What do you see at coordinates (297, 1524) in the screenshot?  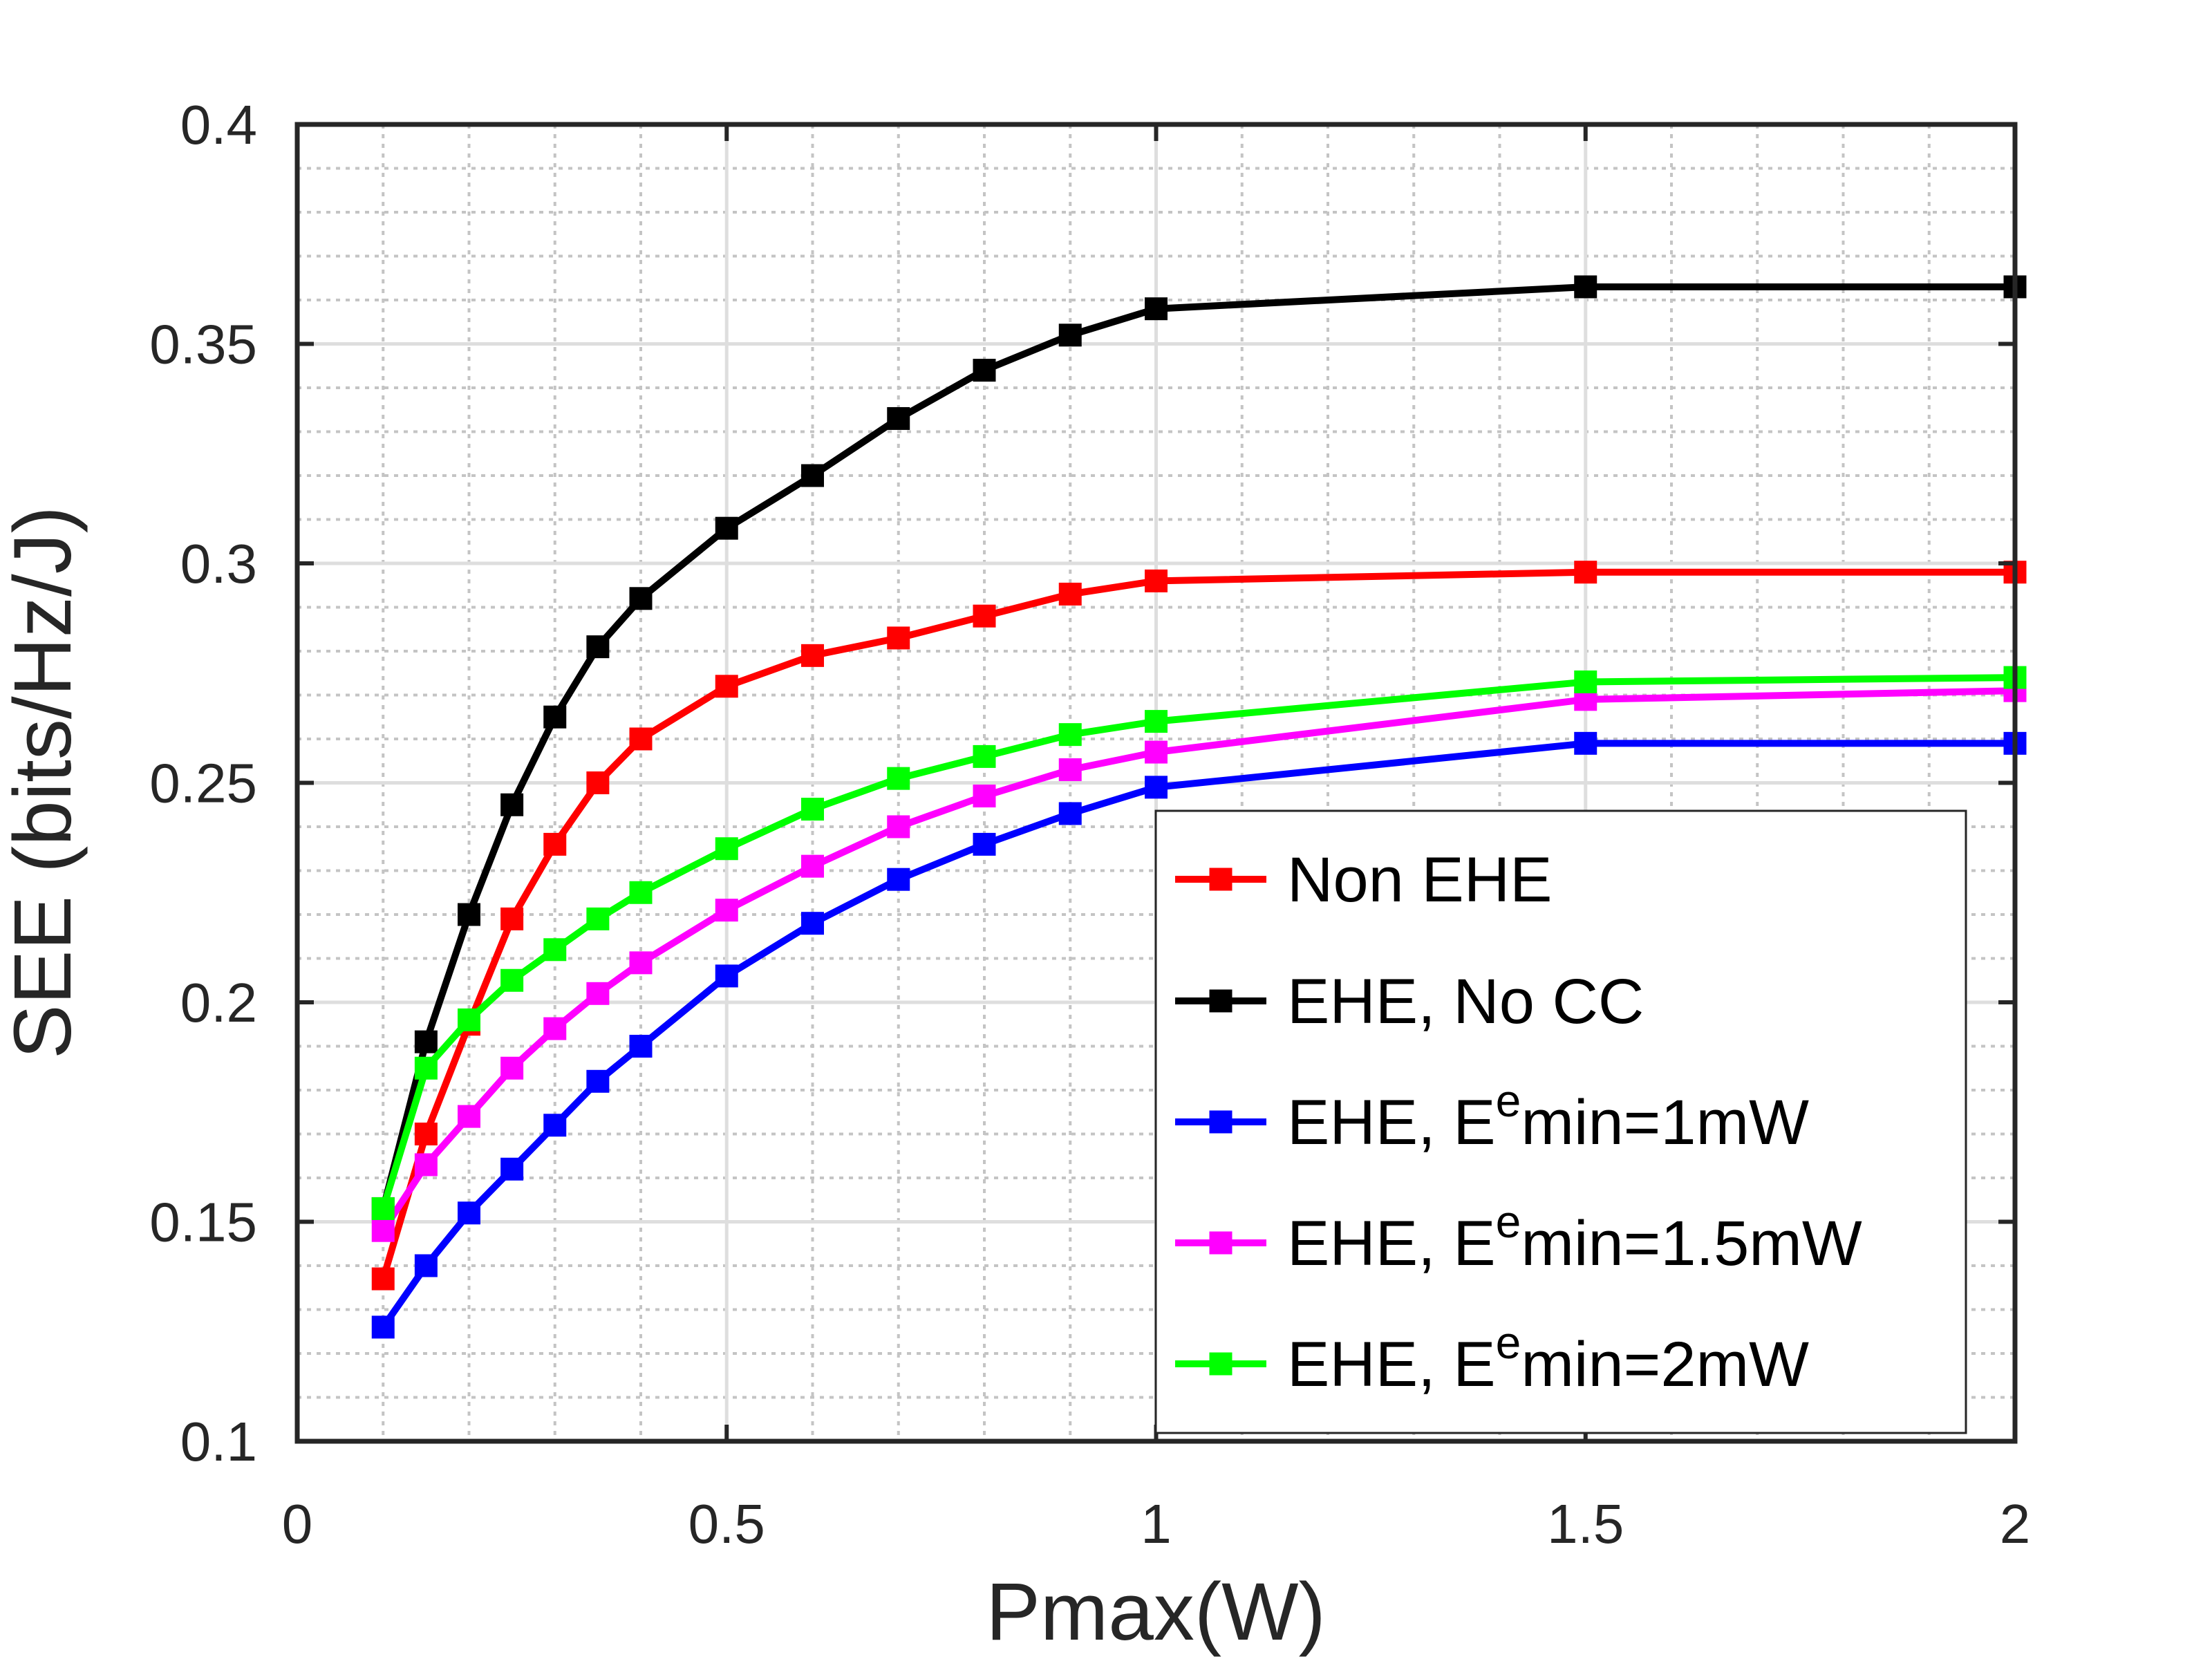 I see `x-tick-label: 0` at bounding box center [297, 1524].